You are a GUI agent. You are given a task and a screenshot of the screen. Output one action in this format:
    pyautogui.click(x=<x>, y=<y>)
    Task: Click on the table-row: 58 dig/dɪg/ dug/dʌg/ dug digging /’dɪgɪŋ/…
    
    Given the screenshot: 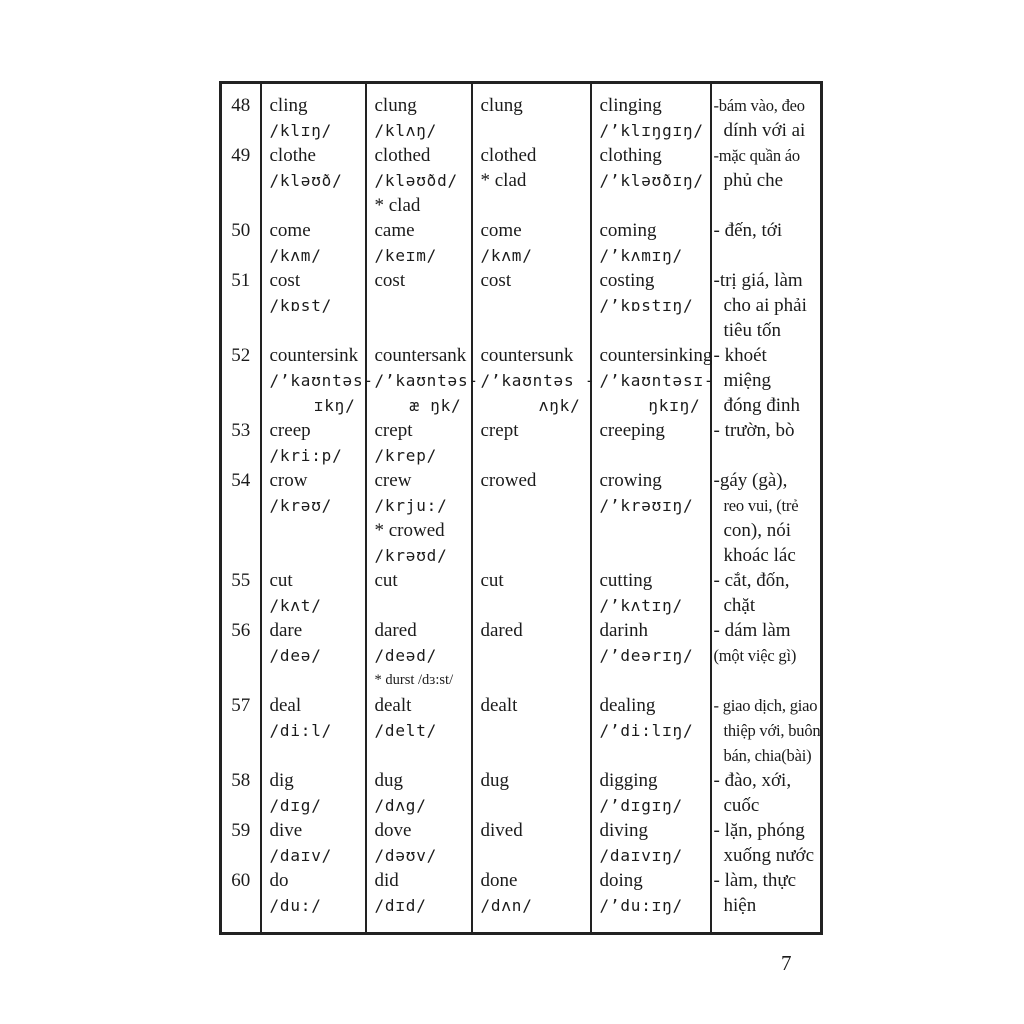 What is the action you would take?
    pyautogui.click(x=521, y=793)
    